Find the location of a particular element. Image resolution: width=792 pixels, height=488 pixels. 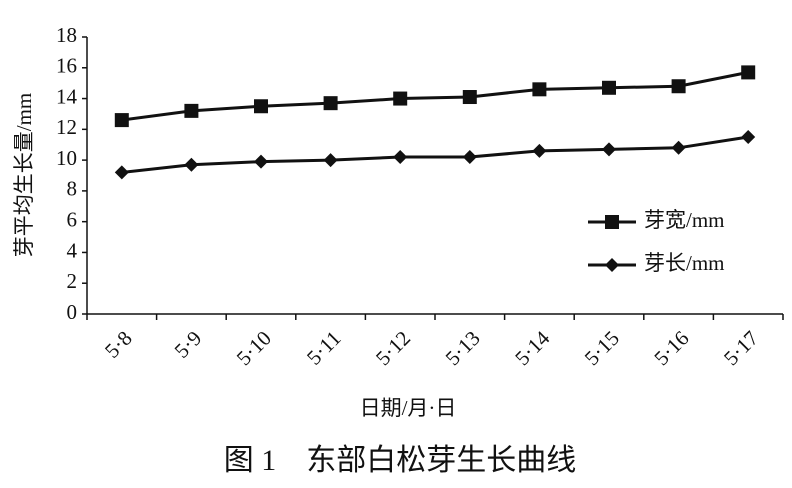

x-tick-label: 5·14 is located at coordinates (532, 348).